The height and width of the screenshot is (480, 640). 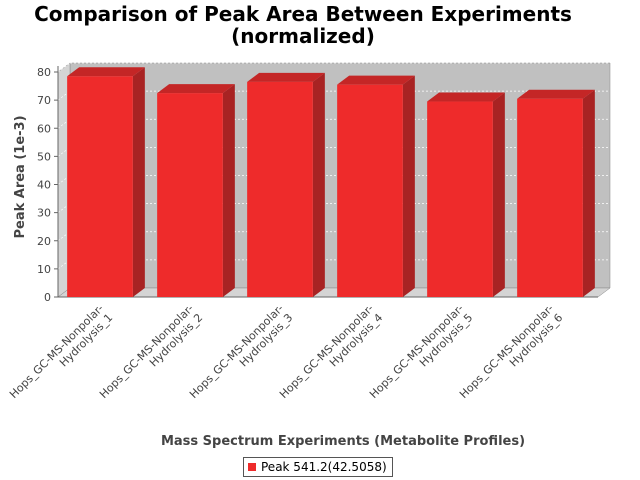 What do you see at coordinates (44, 156) in the screenshot?
I see `y-tick-label: 50` at bounding box center [44, 156].